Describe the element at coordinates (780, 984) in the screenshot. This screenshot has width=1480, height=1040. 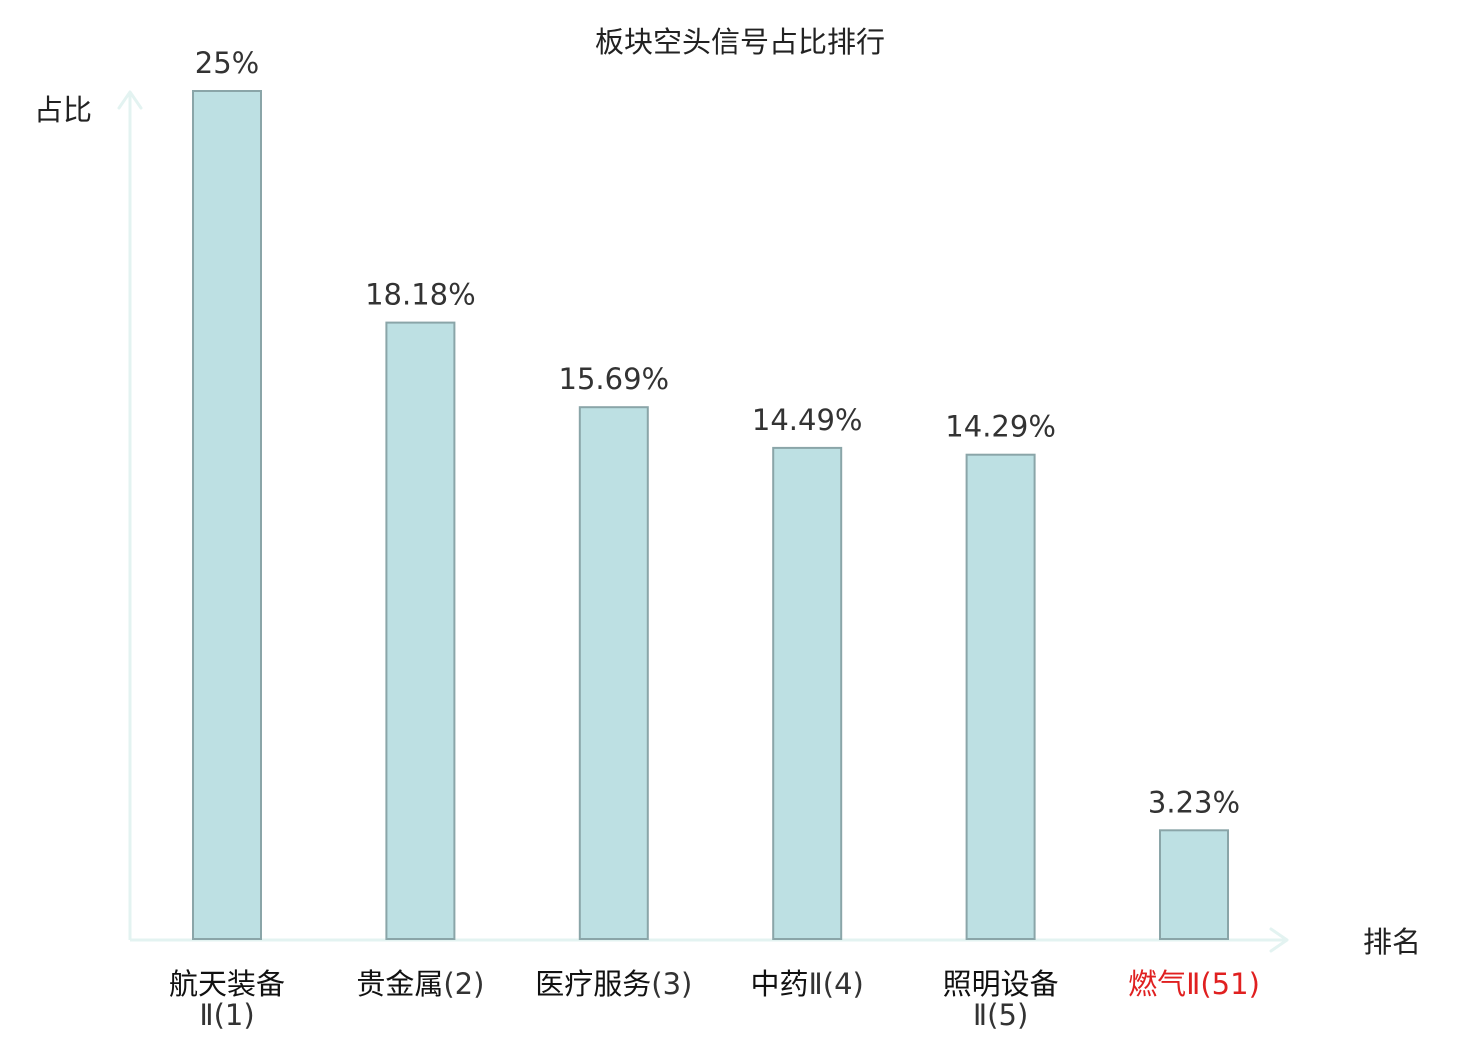
I see `category-name: 中药` at that location.